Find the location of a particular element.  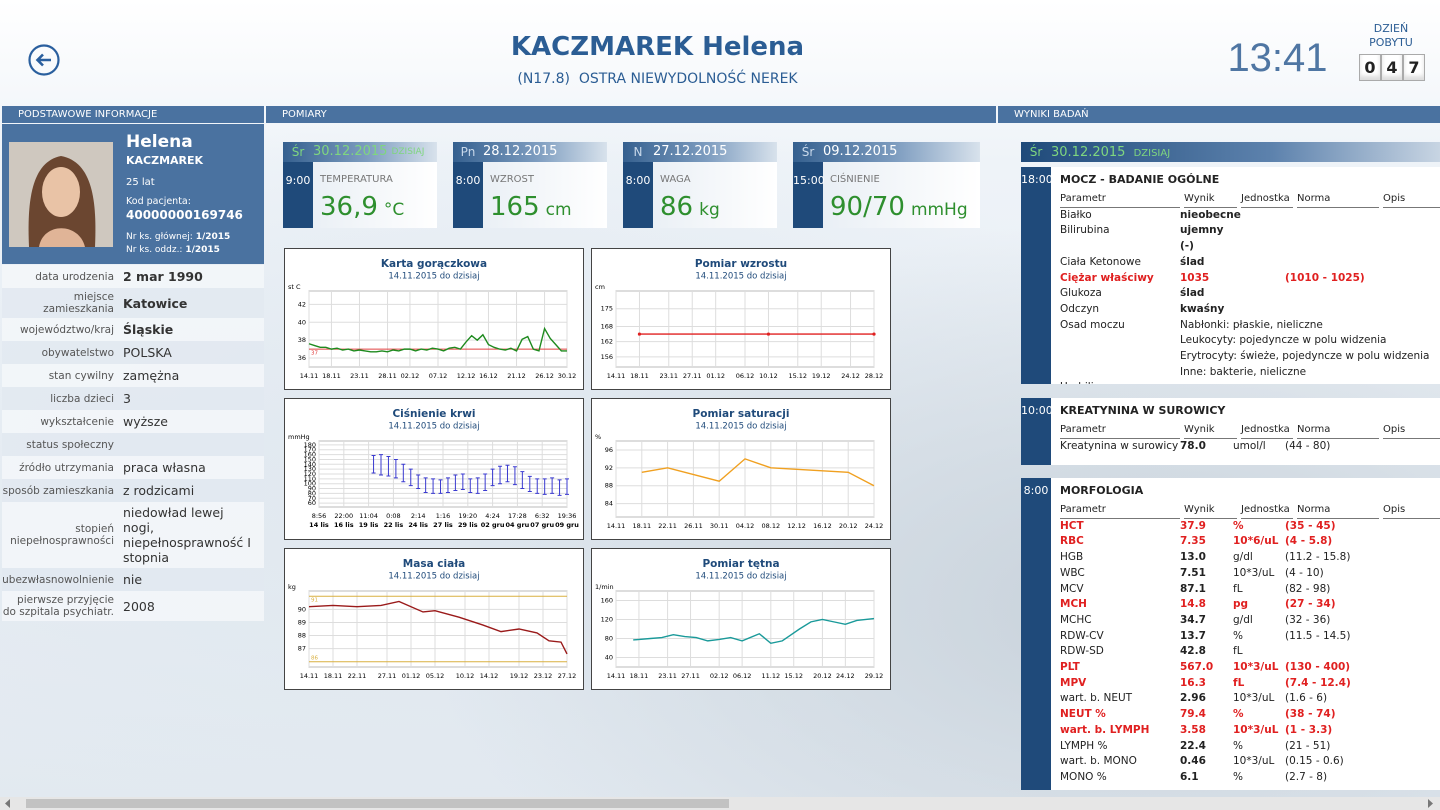

result-row: wart. b. MONO 0.46 10*3/uL (0.15 - 0.6) is located at coordinates (1250, 762).